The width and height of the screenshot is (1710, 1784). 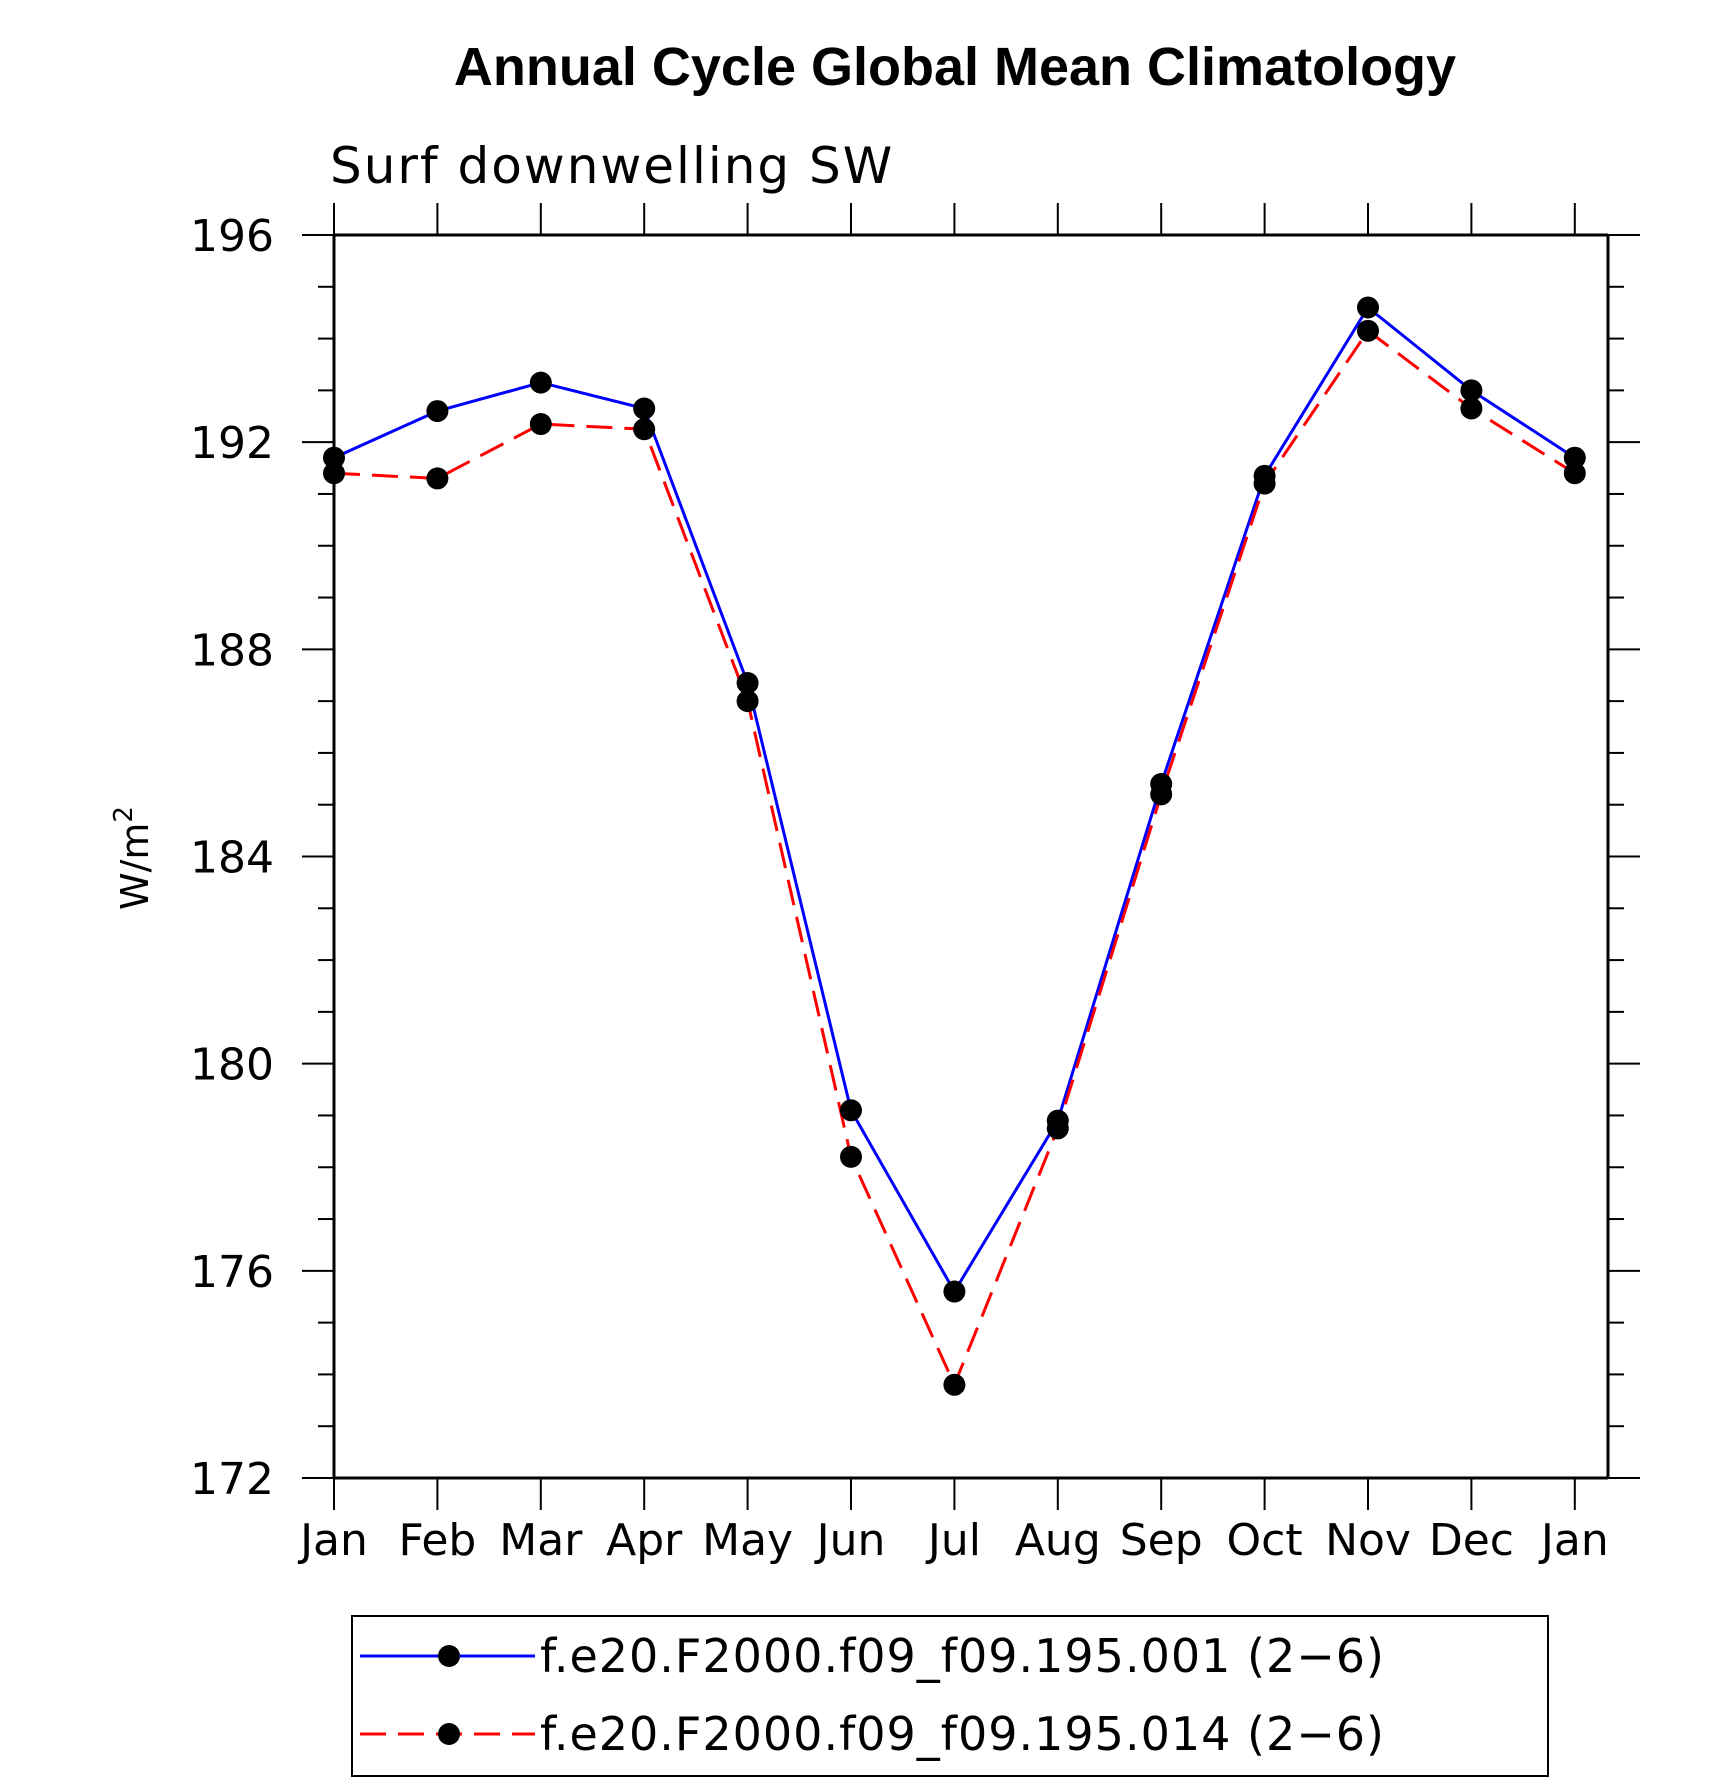 I want to click on y-axis-label: W/m2, so click(x=133, y=858).